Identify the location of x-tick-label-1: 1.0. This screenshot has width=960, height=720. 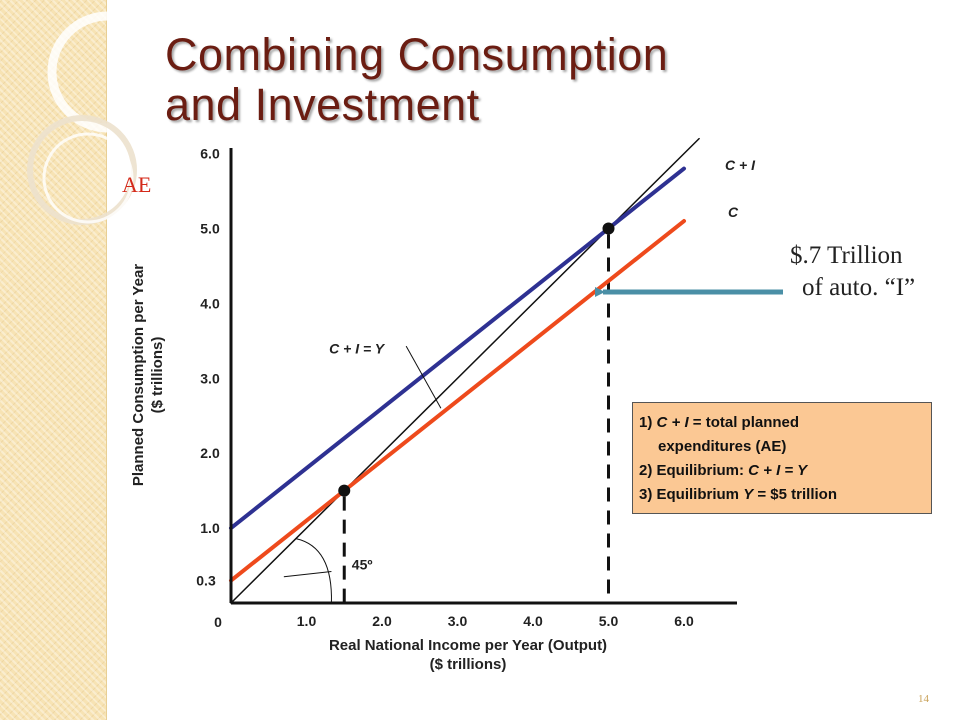
(307, 621).